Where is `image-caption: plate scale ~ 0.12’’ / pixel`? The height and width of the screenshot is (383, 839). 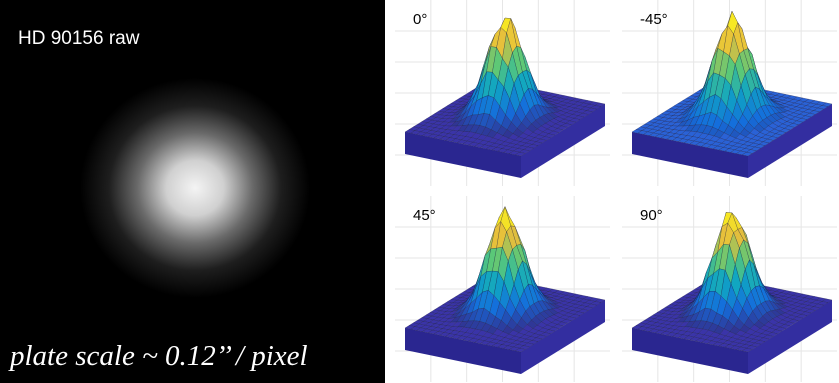
image-caption: plate scale ~ 0.12’’ / pixel is located at coordinates (158, 356).